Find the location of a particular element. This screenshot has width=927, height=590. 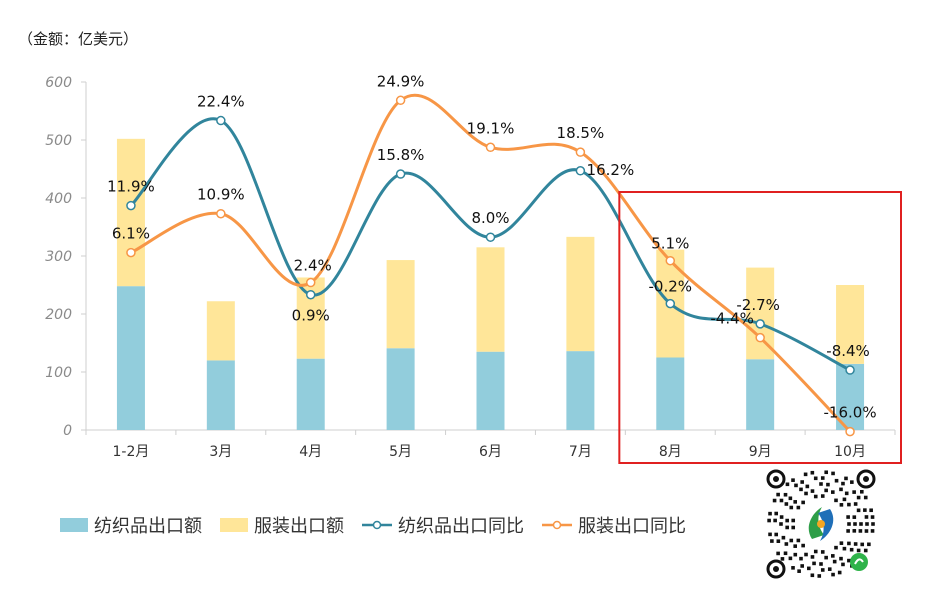

legend-item-apparel-yoy: 服装出口同比 is located at coordinates (614, 525).